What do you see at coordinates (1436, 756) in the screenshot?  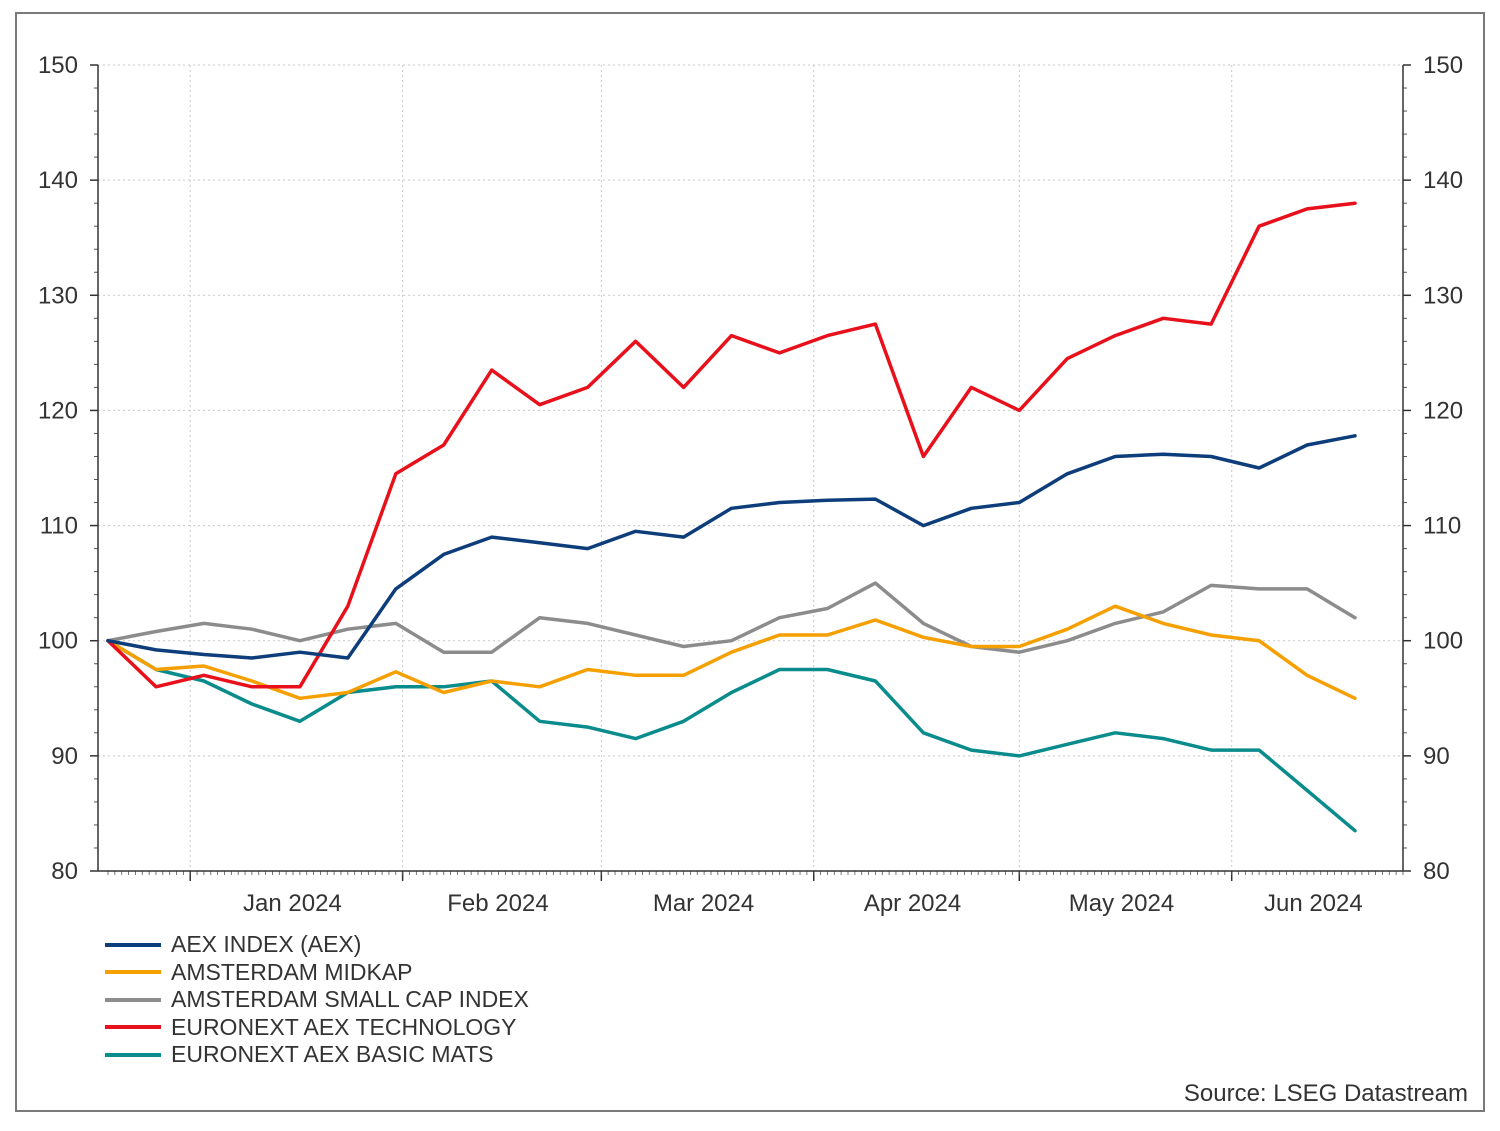 I see `y-tick-label-right: 90` at bounding box center [1436, 756].